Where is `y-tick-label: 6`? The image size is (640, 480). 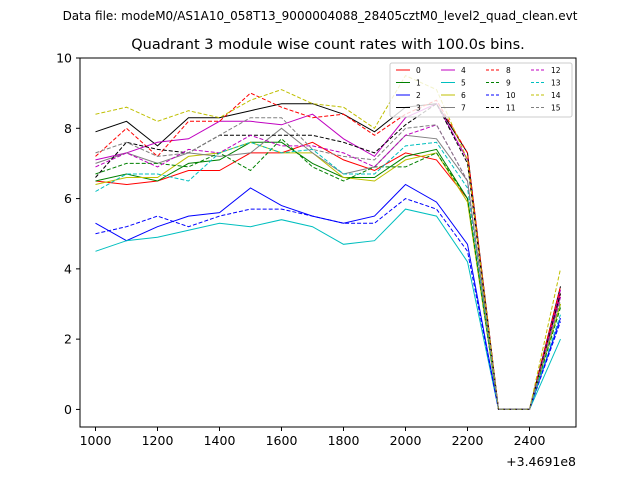
y-tick-label: 6 is located at coordinates (68, 198).